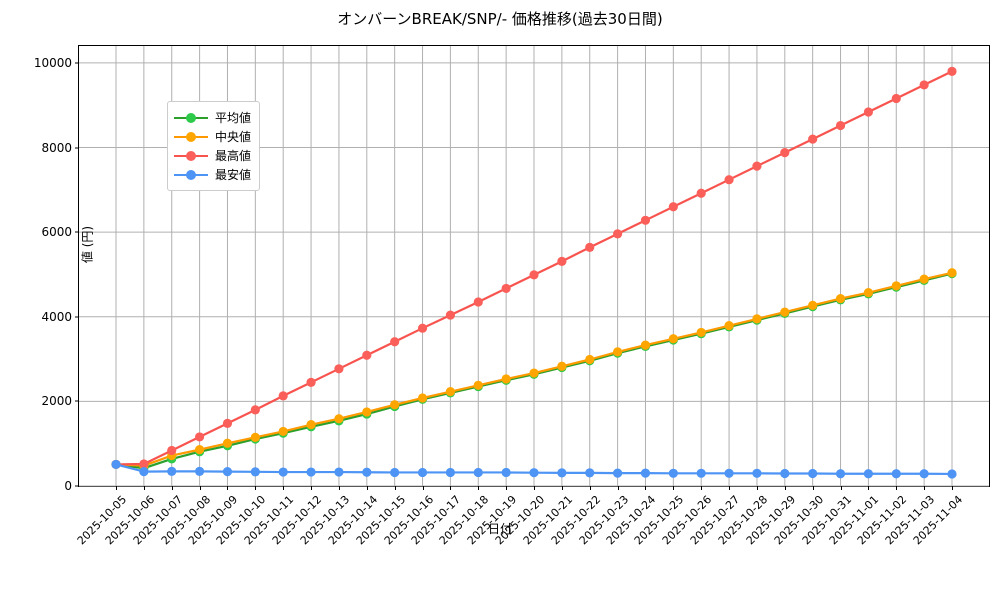 This screenshot has height=600, width=1000. I want to click on legend-label: 中央値, so click(233, 137).